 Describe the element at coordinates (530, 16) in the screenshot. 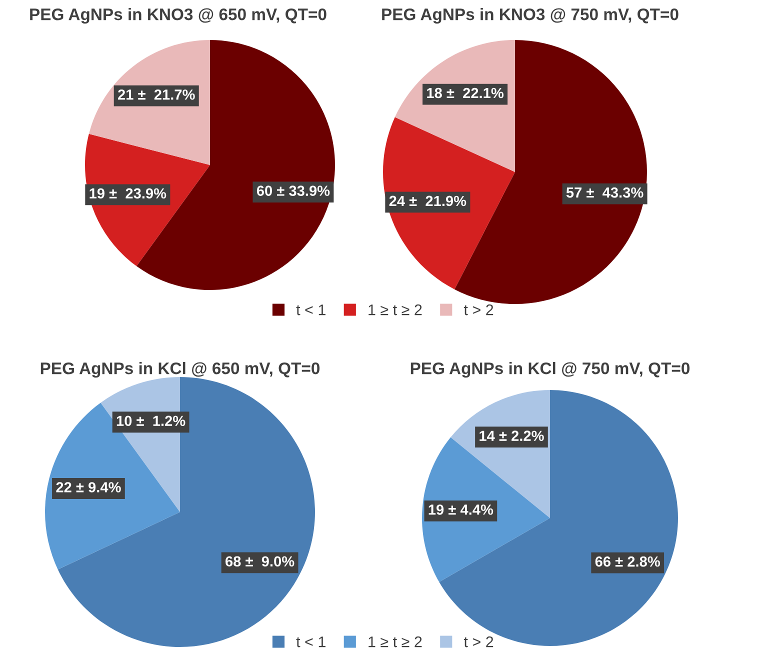

I see `chart-title: PEG AgNPs in KNO3 @ 750 mV, QT=0` at that location.